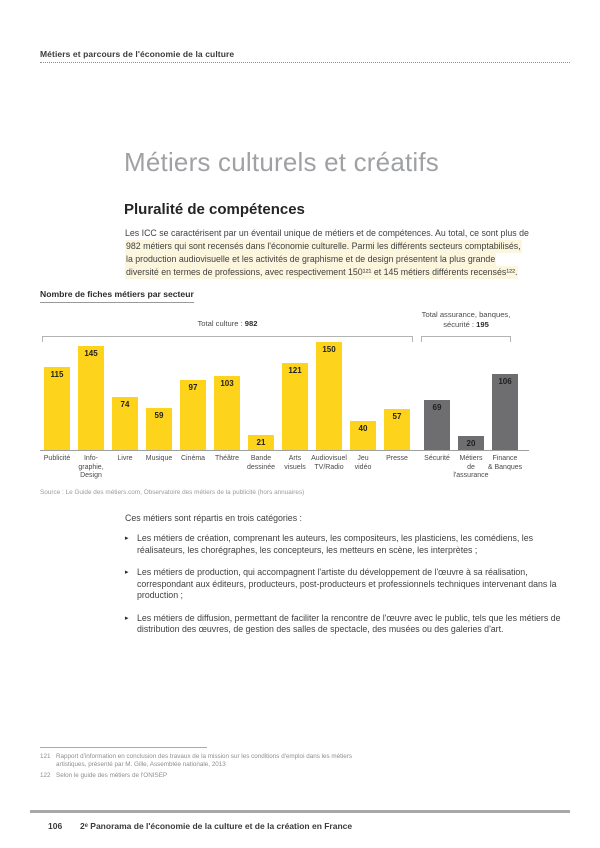  What do you see at coordinates (214, 209) in the screenshot?
I see `section-heading: Pluralité de compétences` at bounding box center [214, 209].